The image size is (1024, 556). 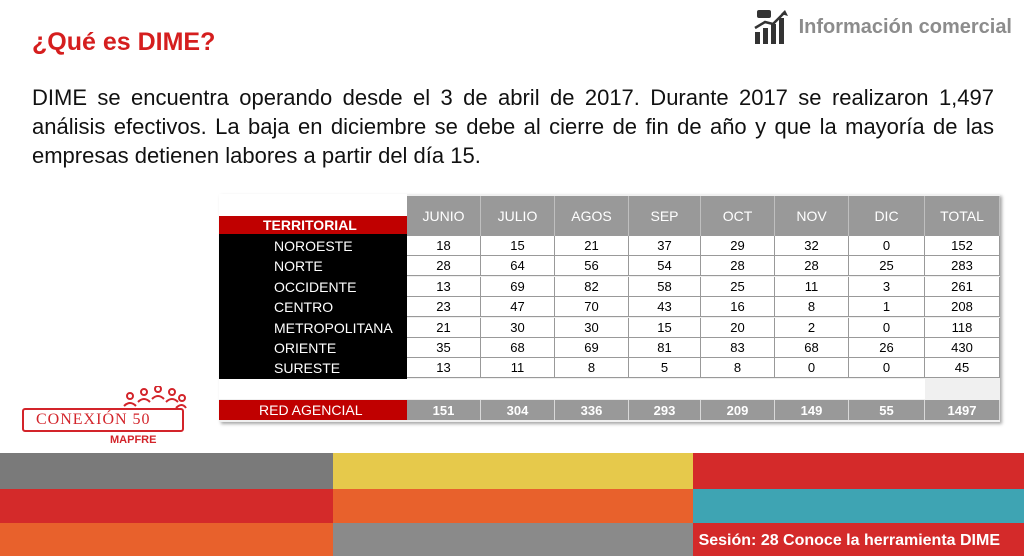 What do you see at coordinates (592, 410) in the screenshot?
I see `total-cell: 336` at bounding box center [592, 410].